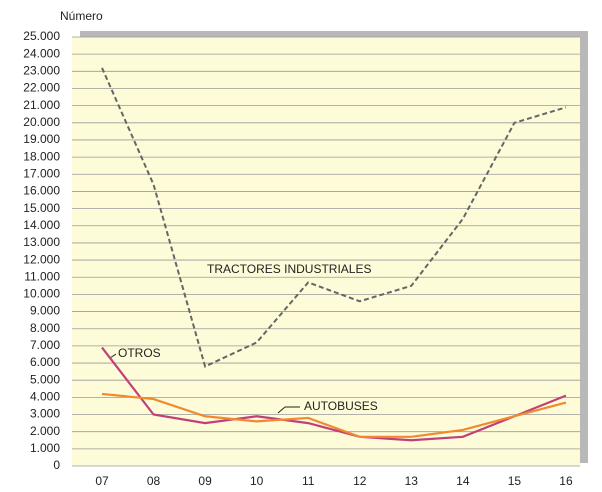  What do you see at coordinates (41, 242) in the screenshot?
I see `y-tick-label: 13.000` at bounding box center [41, 242].